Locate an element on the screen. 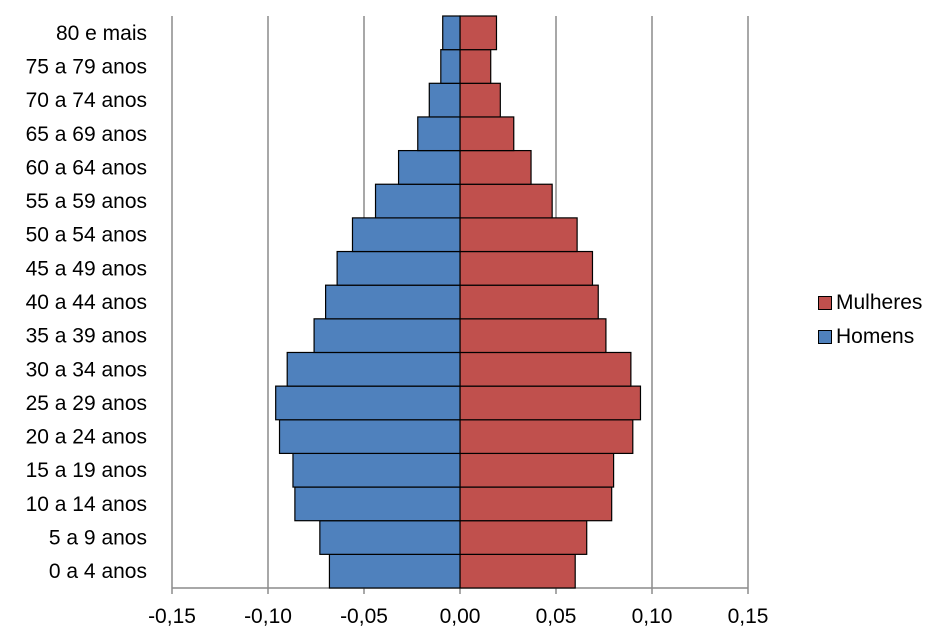 The image size is (942, 635). x-tick-label: -0,10 is located at coordinates (268, 616).